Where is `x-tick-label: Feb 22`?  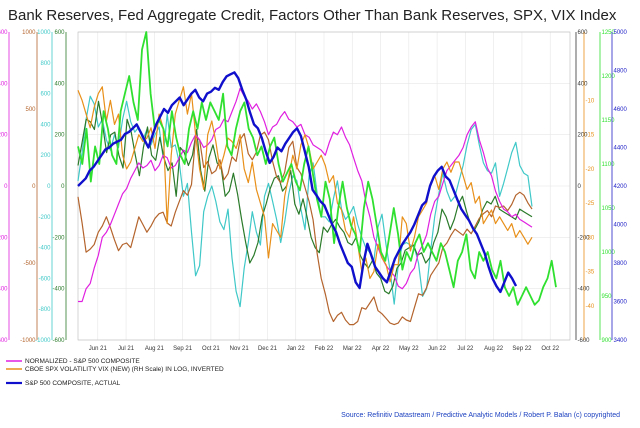
x-tick-label: Feb 22 is located at coordinates (324, 349).